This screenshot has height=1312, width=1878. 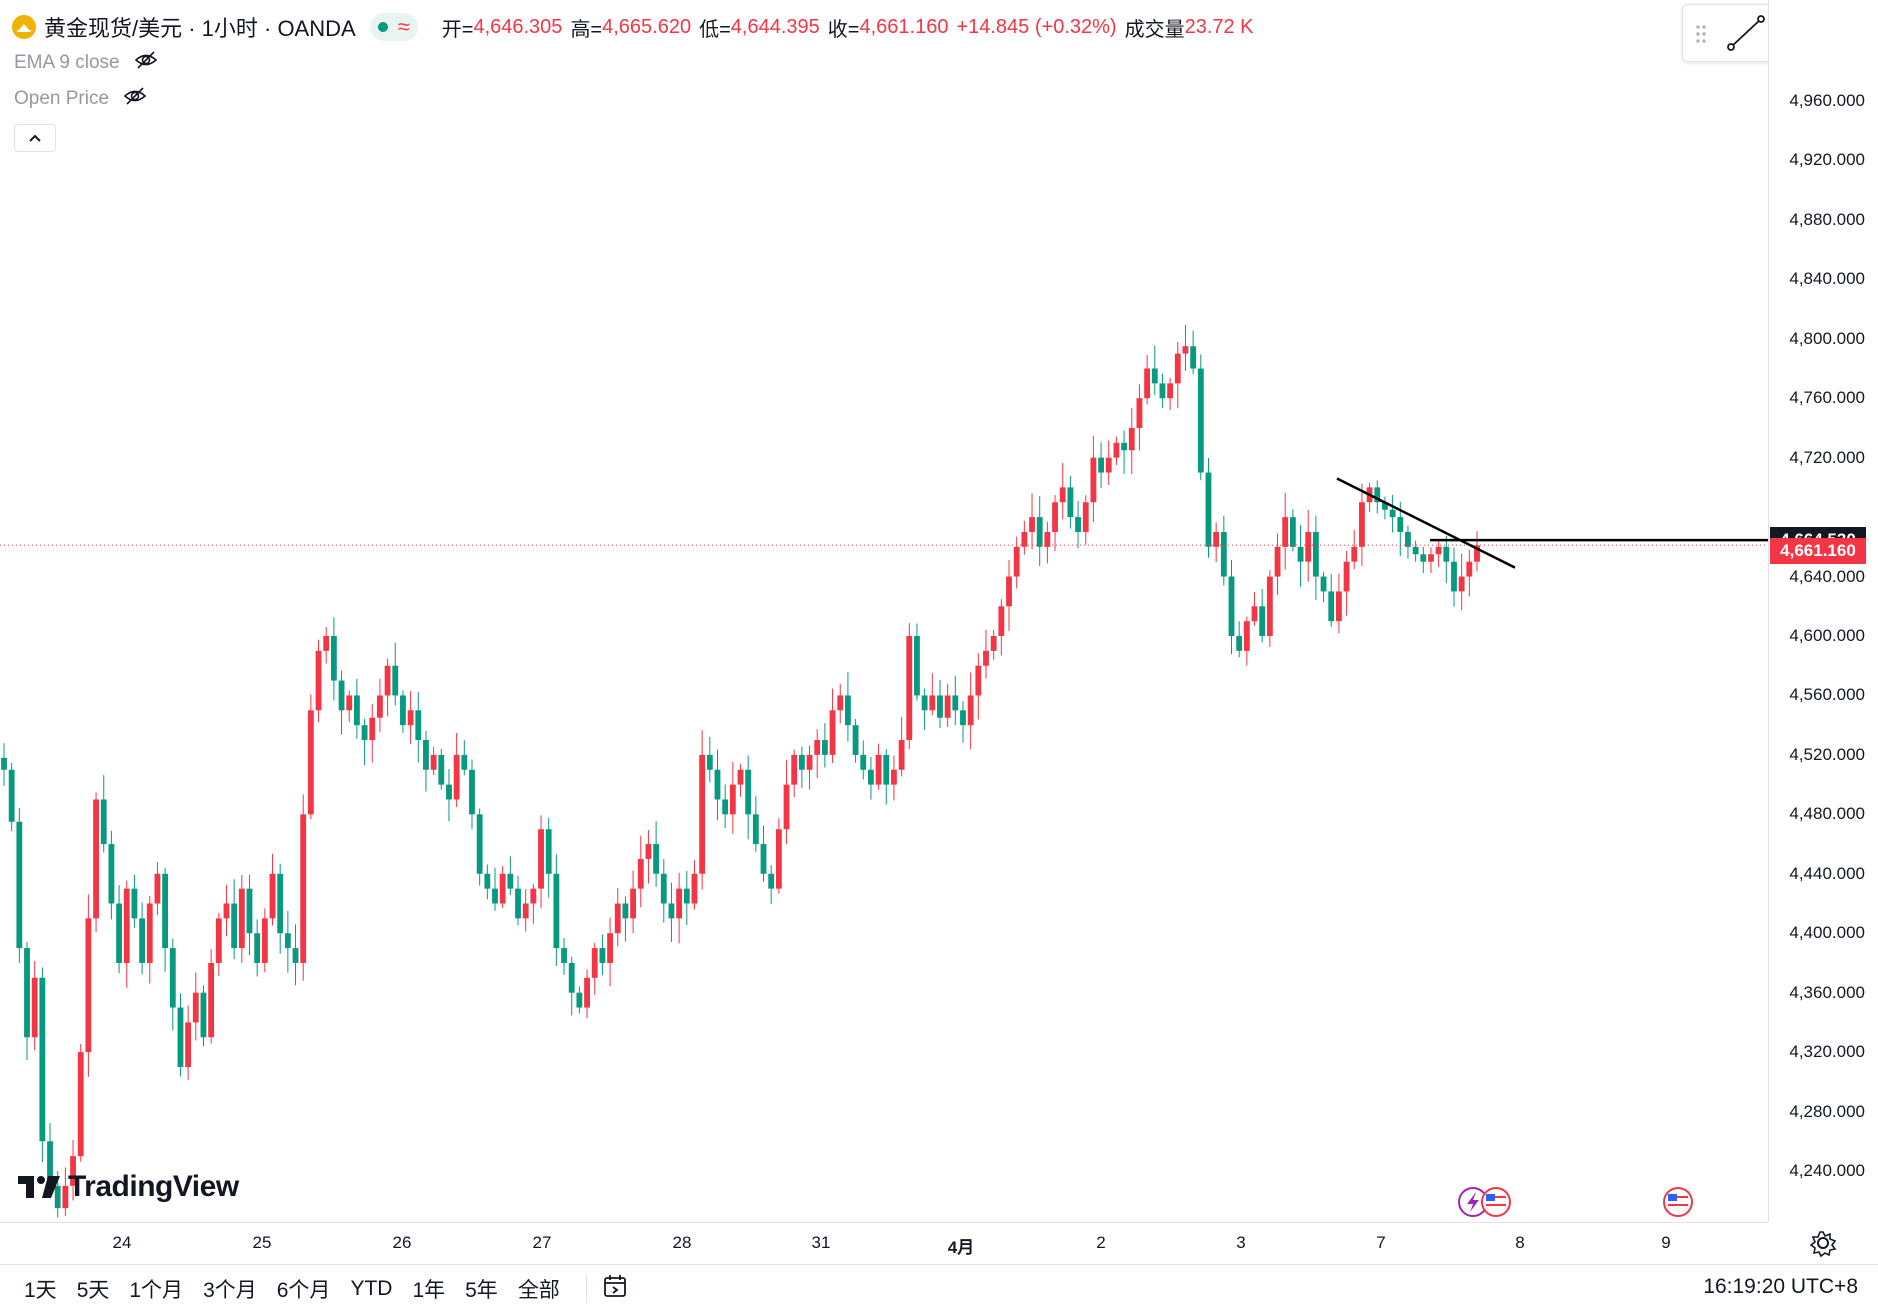 I want to click on change-value: +14.845 (+0.32%), so click(x=1036, y=26).